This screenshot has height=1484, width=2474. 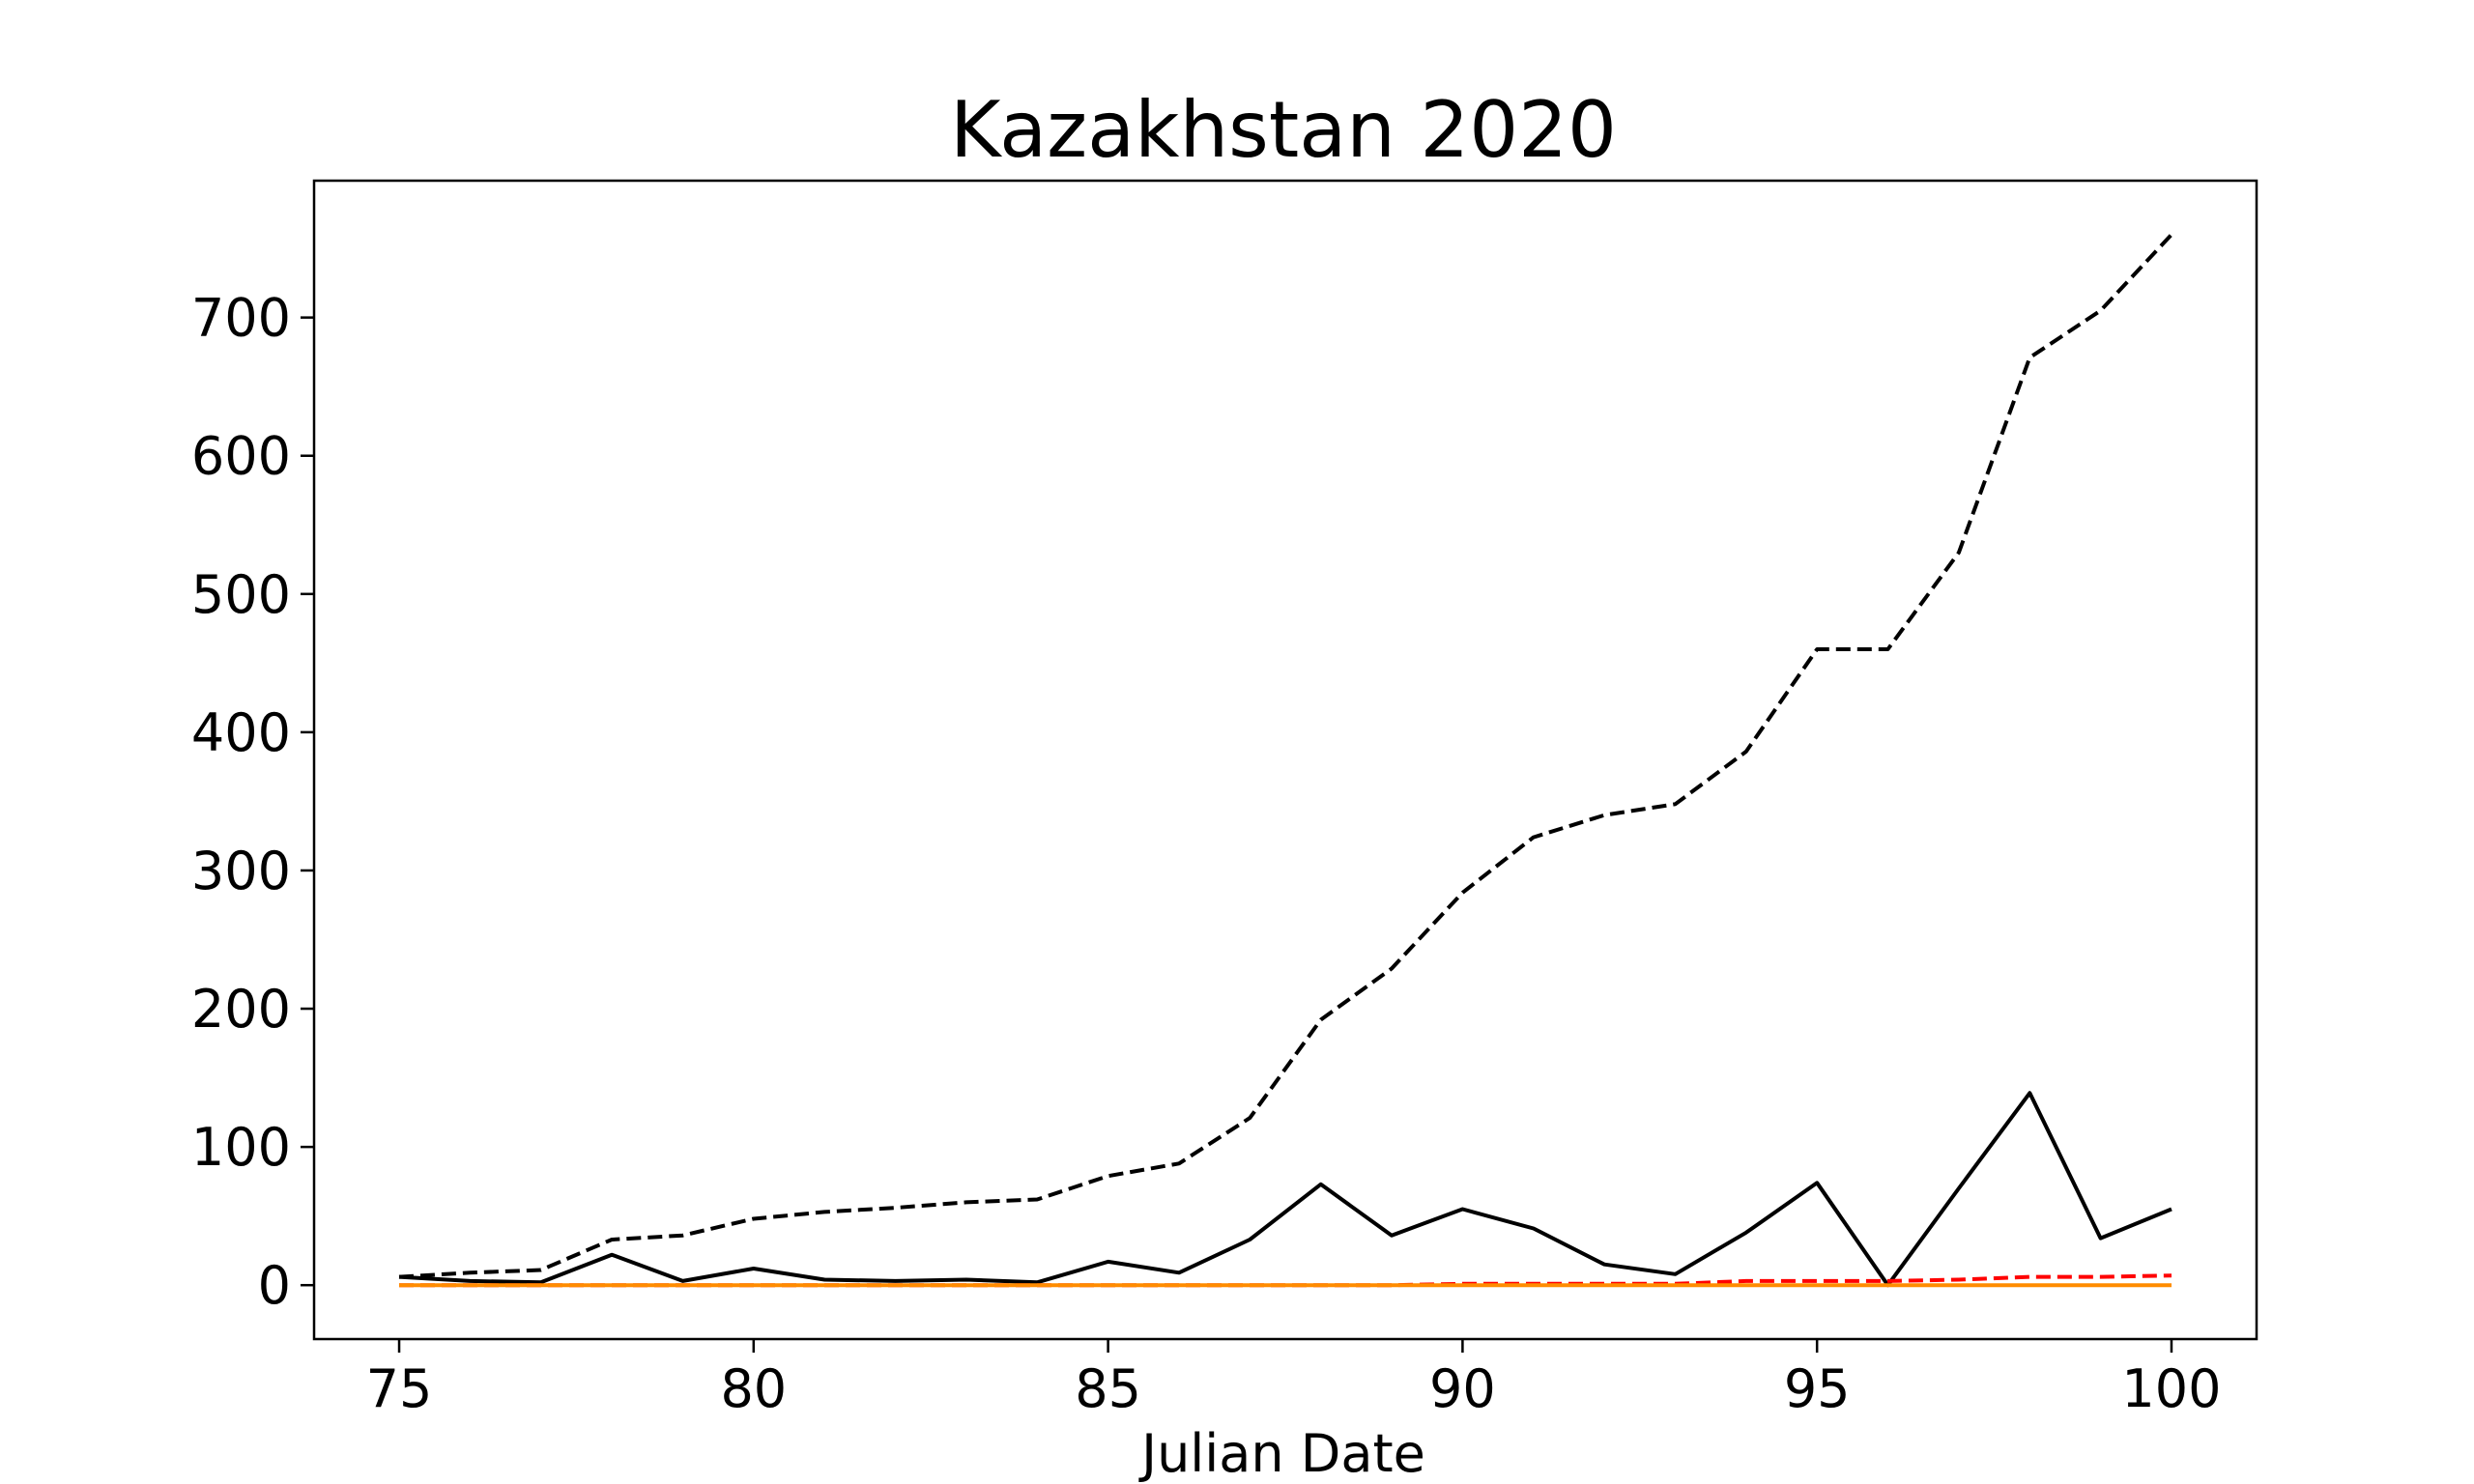 What do you see at coordinates (241, 871) in the screenshot?
I see `y-tick-label: 300` at bounding box center [241, 871].